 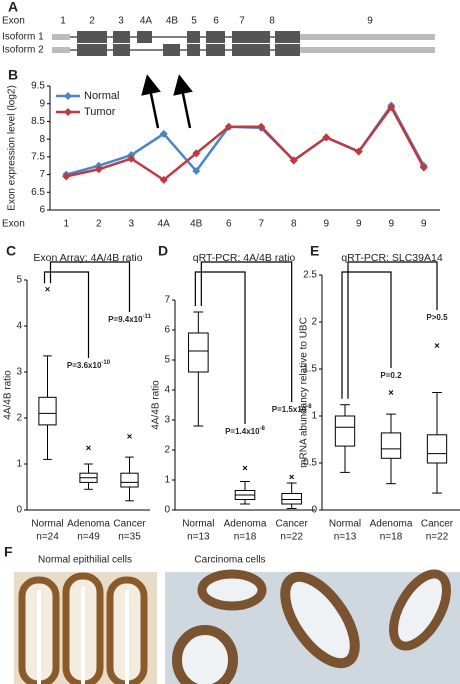 What do you see at coordinates (310, 369) in the screenshot?
I see `y-tick-label: 1.5` at bounding box center [310, 369].